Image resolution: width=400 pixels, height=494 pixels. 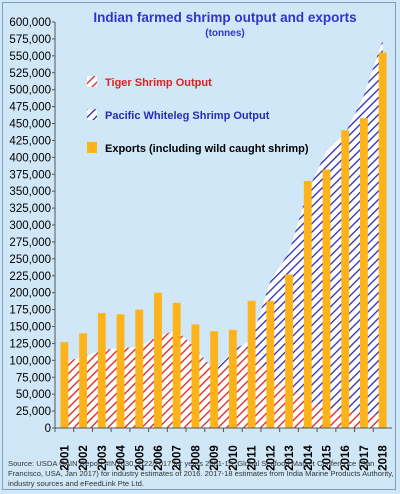 What do you see at coordinates (33, 378) in the screenshot?
I see `y-tick-label: 75,000` at bounding box center [33, 378].